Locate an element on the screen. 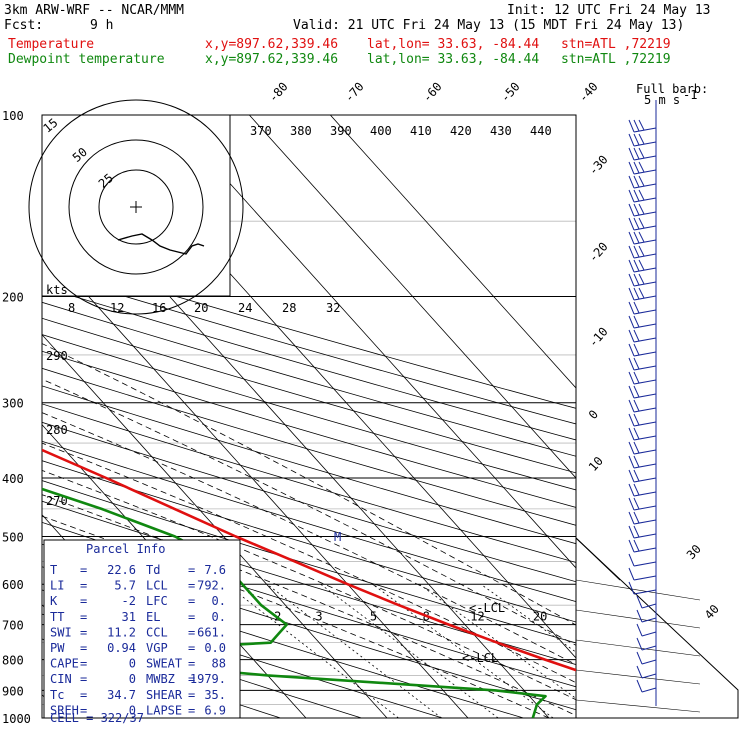 The image size is (740, 740). isotherm-line is located at coordinates (453, 252).